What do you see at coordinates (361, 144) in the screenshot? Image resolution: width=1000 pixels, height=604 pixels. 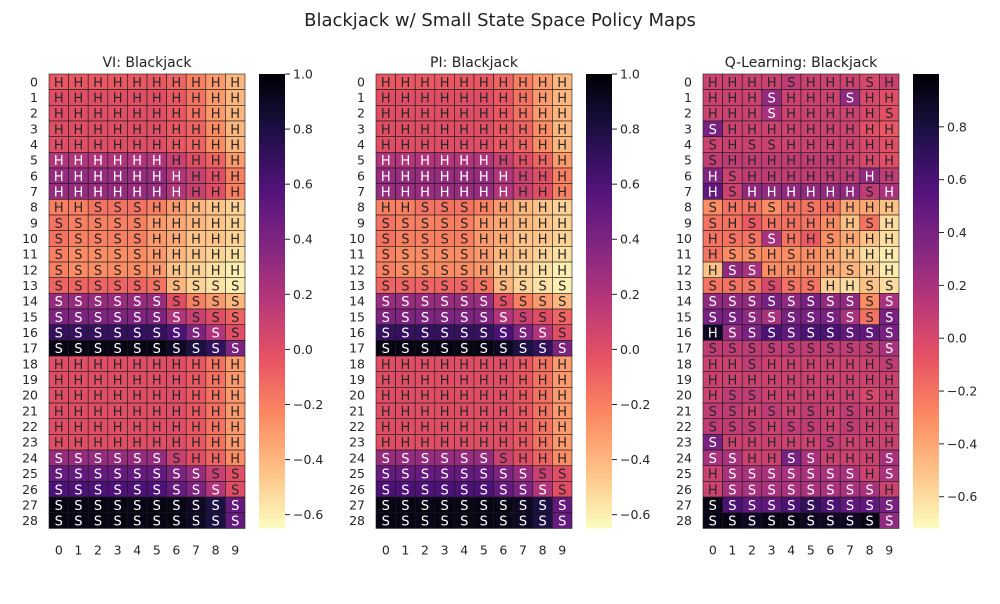 I see `y-tick-label: 4` at bounding box center [361, 144].